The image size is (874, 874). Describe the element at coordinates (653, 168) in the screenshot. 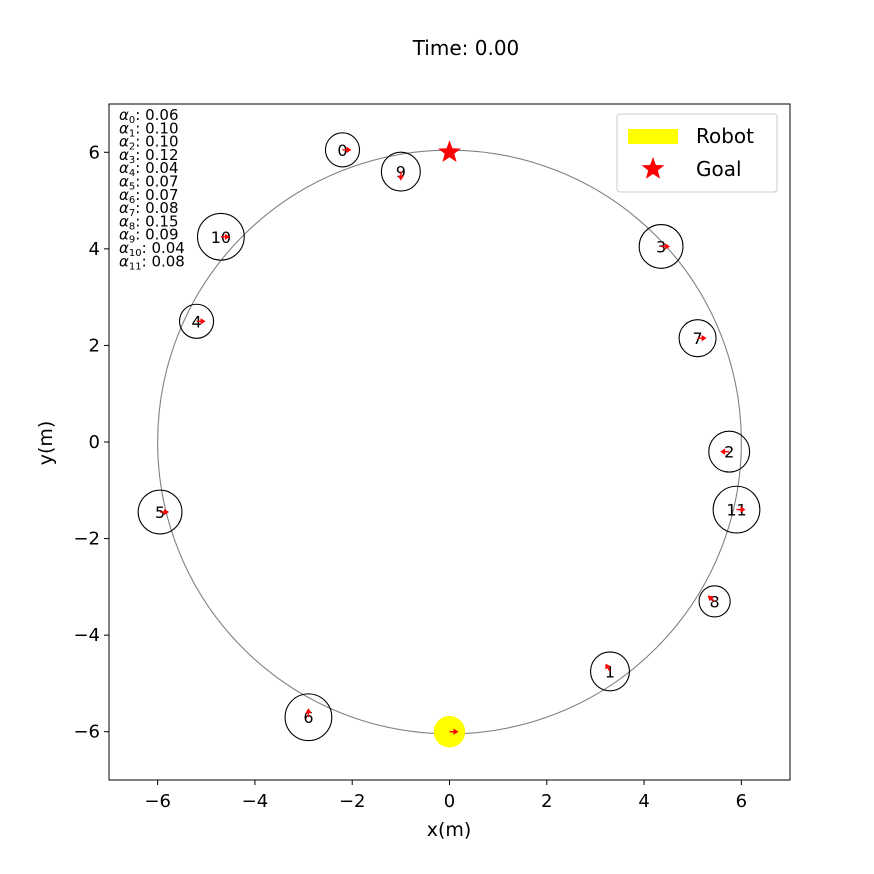

I see `legend-goal-swatch` at that location.